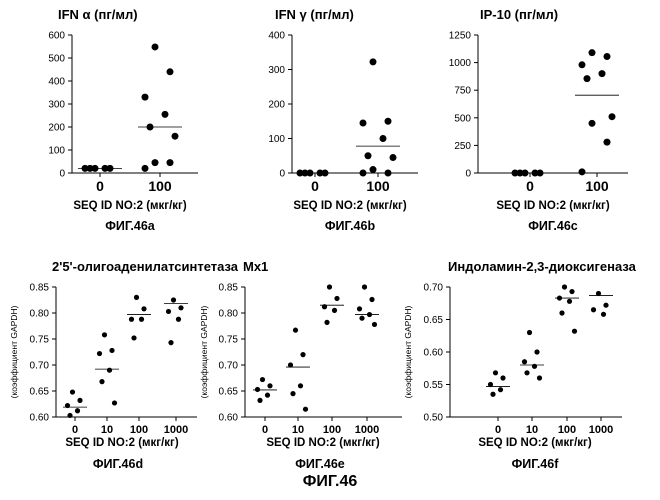 The width and height of the screenshot is (660, 500). I want to click on panel-5-ytick-label: 0.80, so click(229, 314).